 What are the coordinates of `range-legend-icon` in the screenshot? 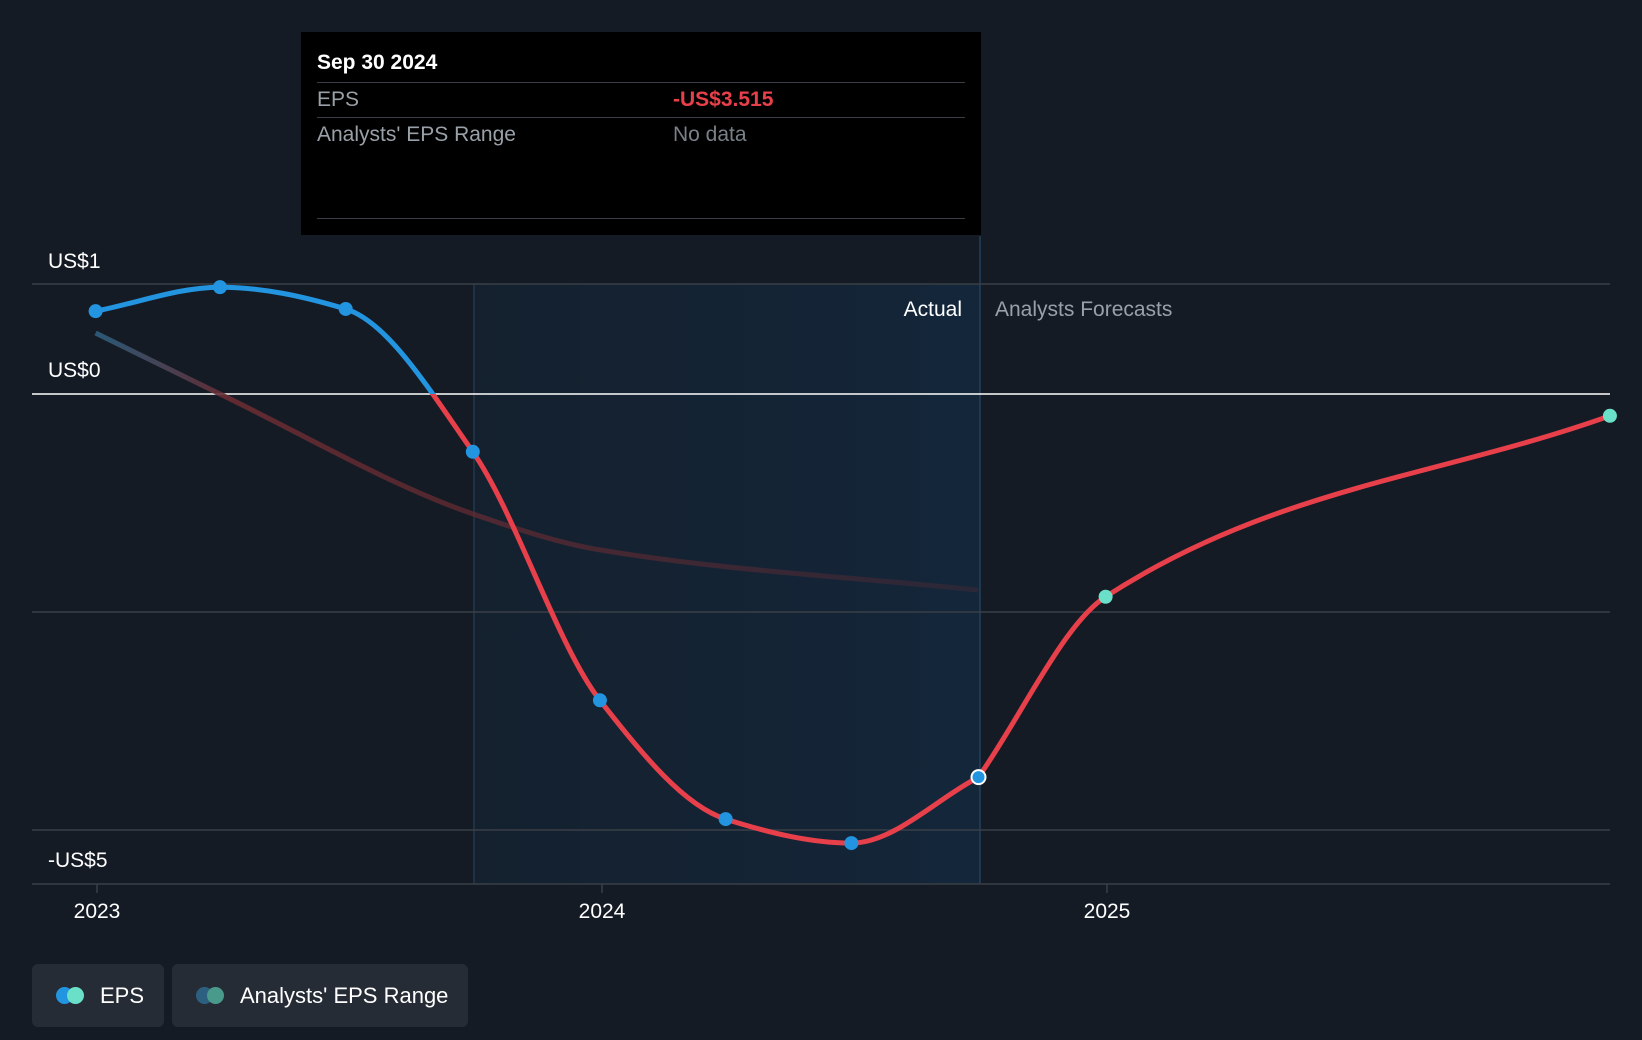 It's located at (212, 995).